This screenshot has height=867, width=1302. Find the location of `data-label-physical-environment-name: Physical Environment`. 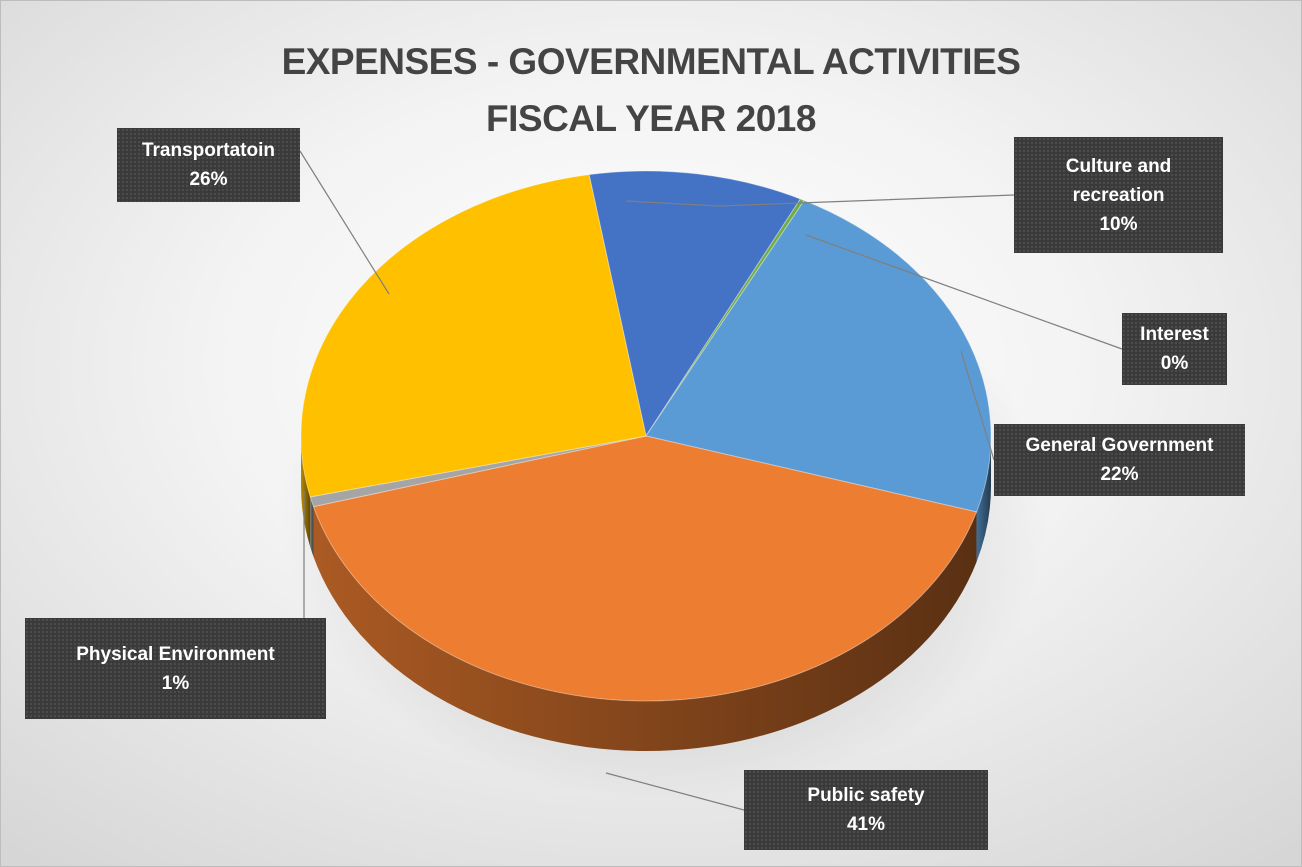

data-label-physical-environment-name: Physical Environment is located at coordinates (175, 654).